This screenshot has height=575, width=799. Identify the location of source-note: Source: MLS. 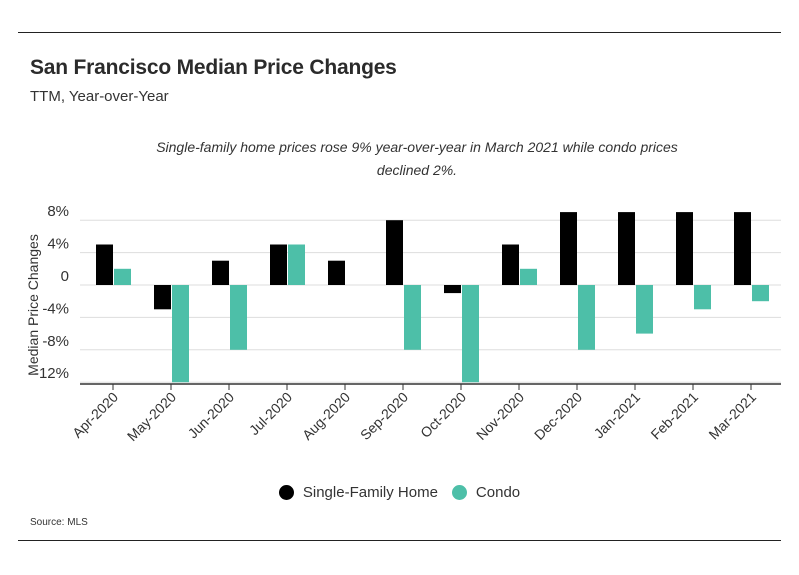
(59, 522).